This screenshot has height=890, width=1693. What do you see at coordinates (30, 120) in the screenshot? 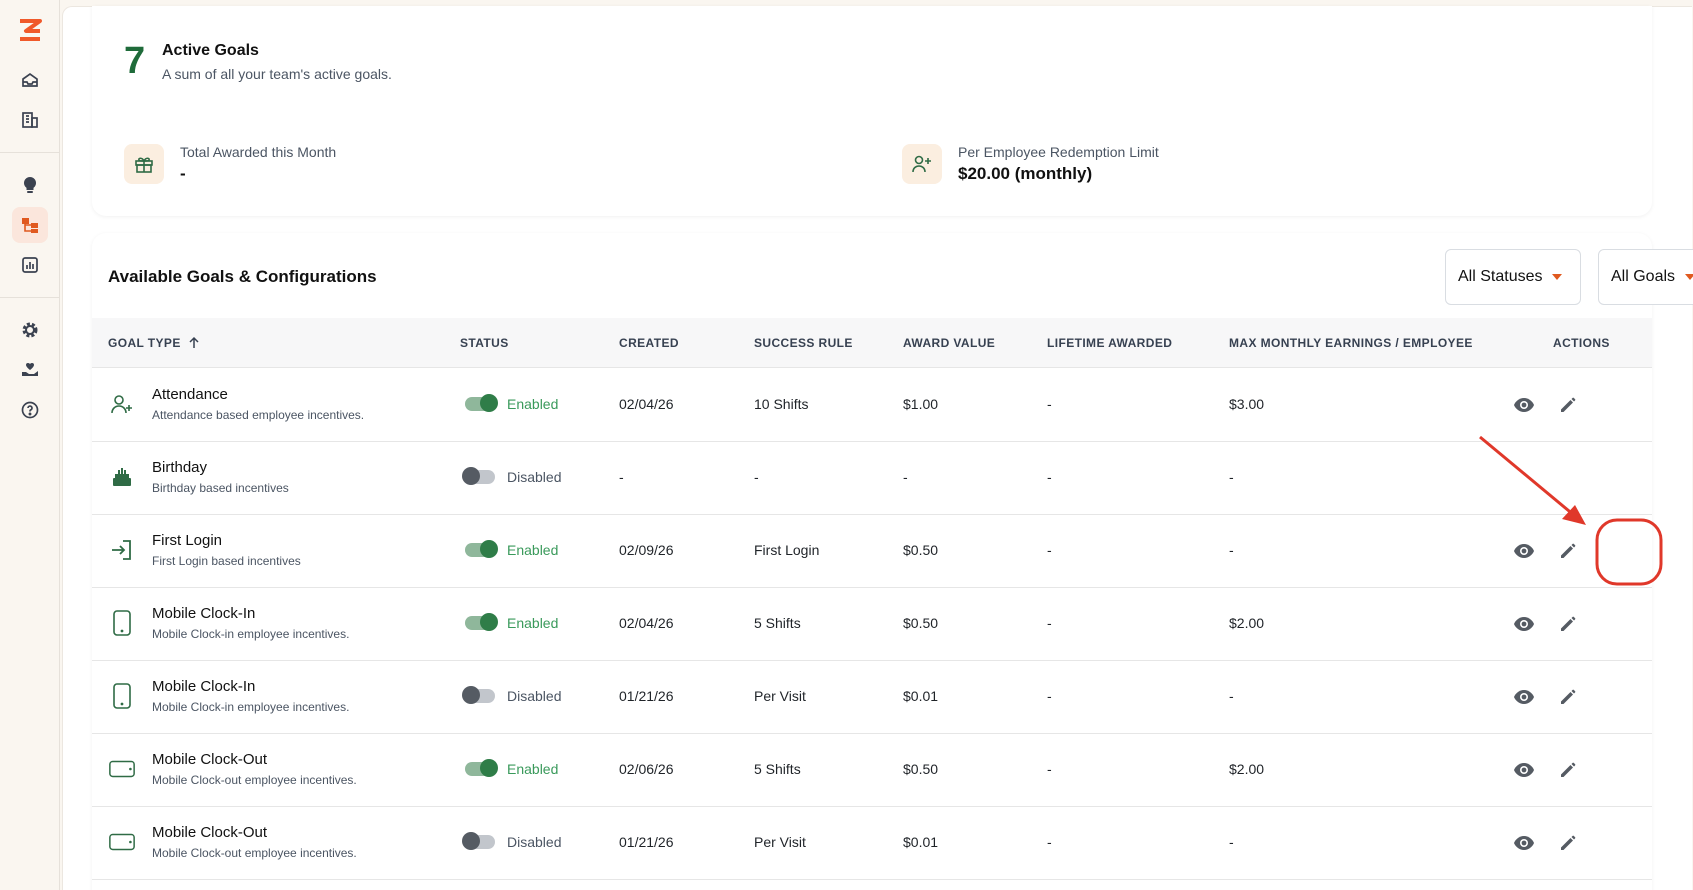
I see `building-icon` at bounding box center [30, 120].